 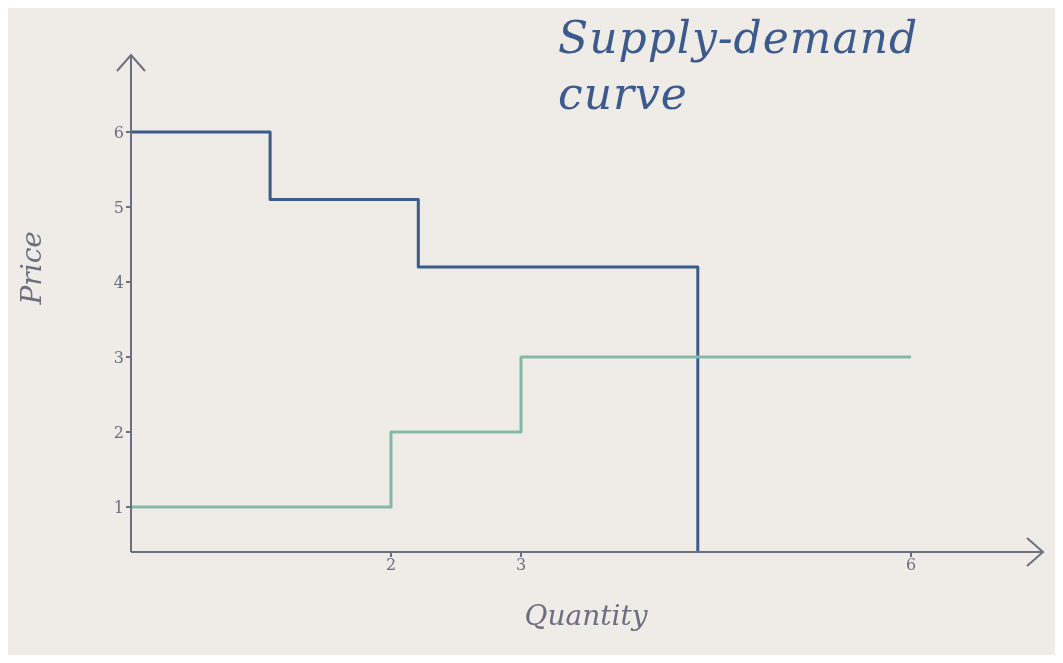 What do you see at coordinates (118, 132) in the screenshot?
I see `y-tick-label: 6` at bounding box center [118, 132].